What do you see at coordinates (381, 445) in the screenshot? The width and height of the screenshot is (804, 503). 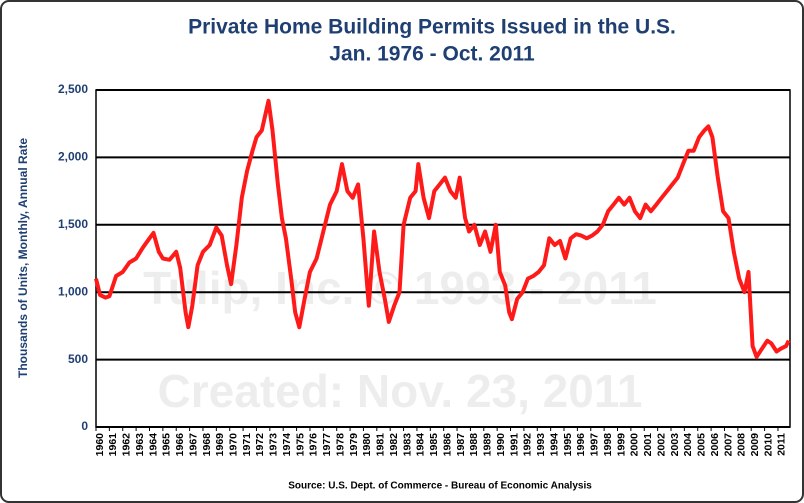 I see `x-tick-label: 1981` at bounding box center [381, 445].